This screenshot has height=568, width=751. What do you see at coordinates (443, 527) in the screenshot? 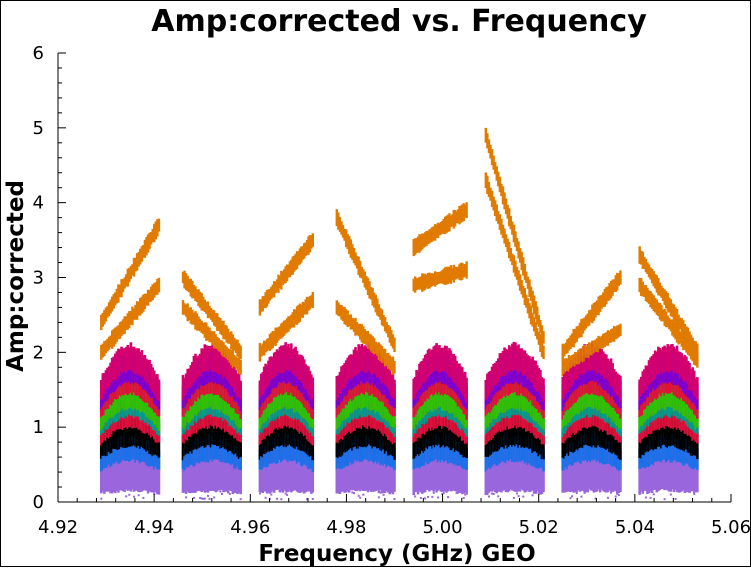
I see `x-tick-label: 5.00` at bounding box center [443, 527].